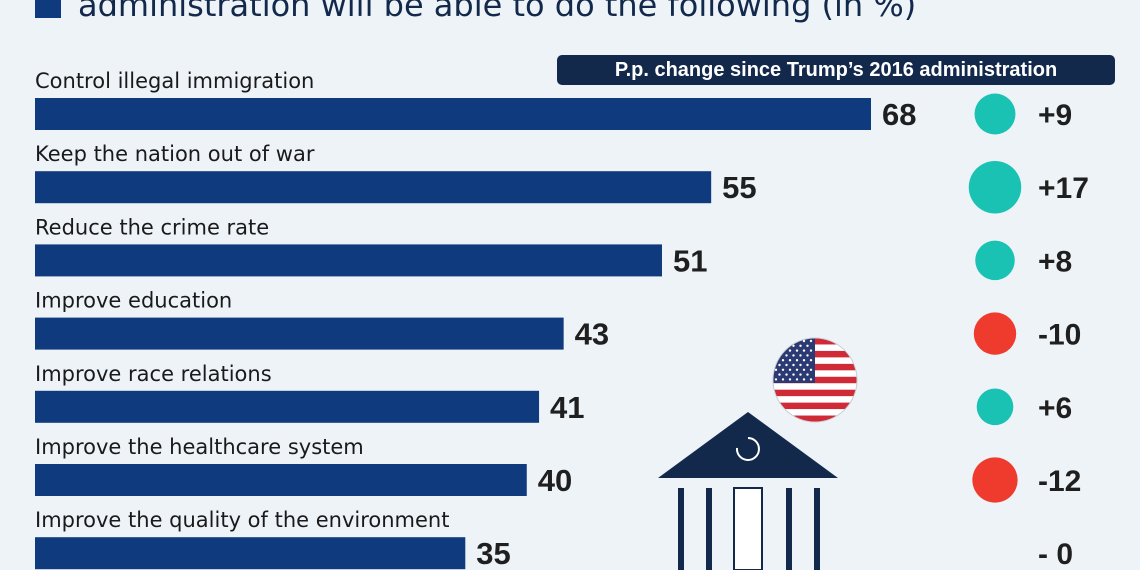 The image size is (1140, 570). I want to click on bar-value-label: 41, so click(567, 407).